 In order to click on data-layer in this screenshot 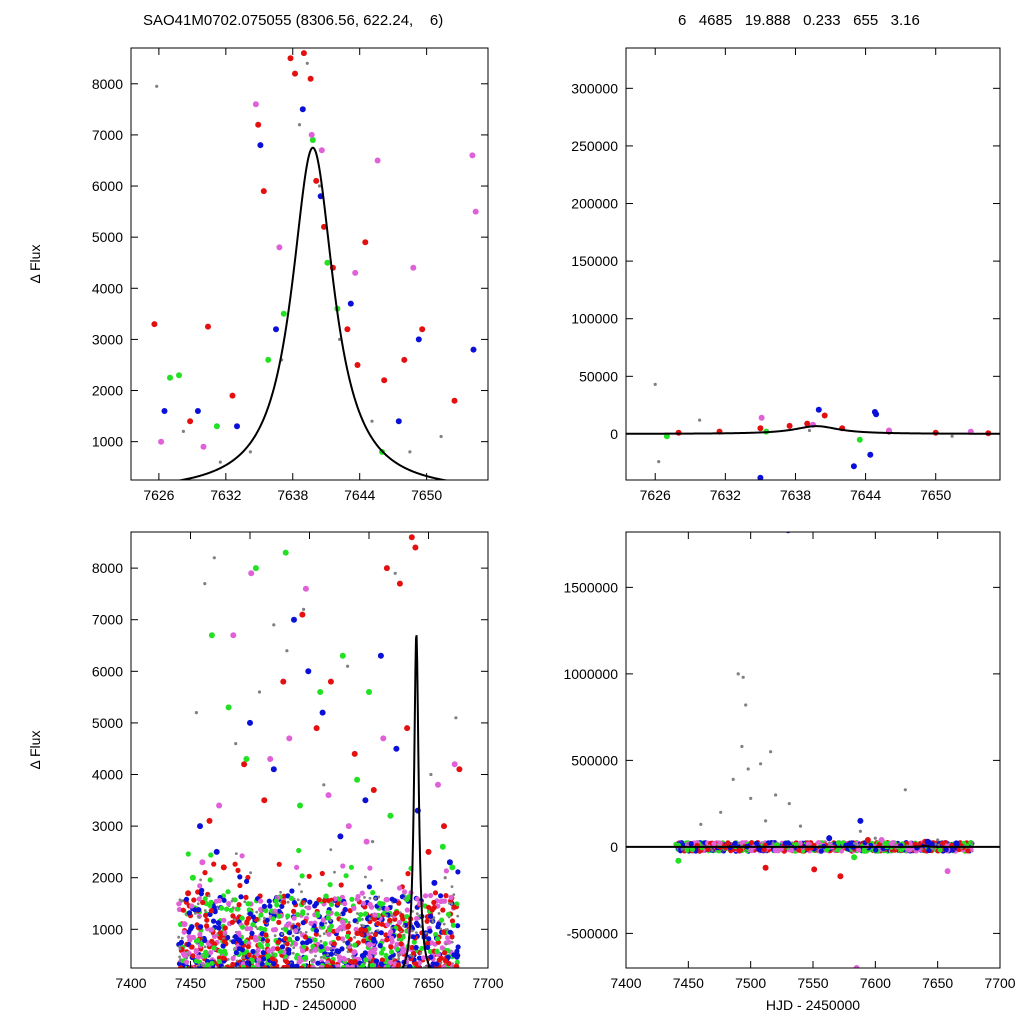, I will do `click(319, 751)`.